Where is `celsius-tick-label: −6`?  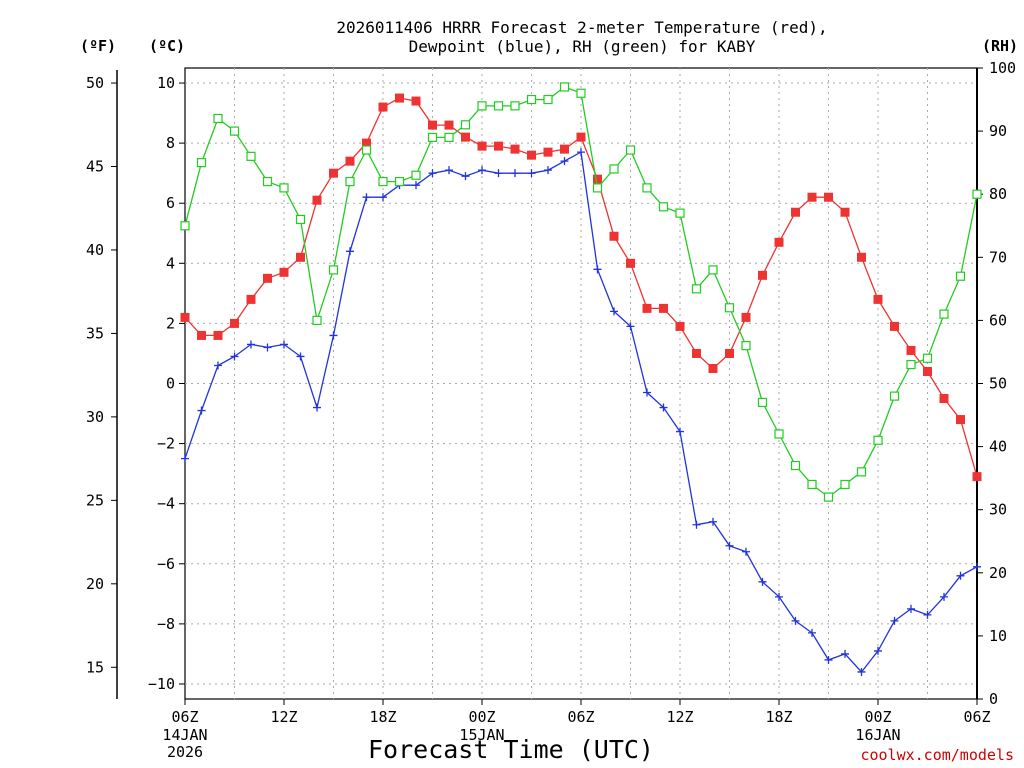 celsius-tick-label: −6 is located at coordinates (166, 564).